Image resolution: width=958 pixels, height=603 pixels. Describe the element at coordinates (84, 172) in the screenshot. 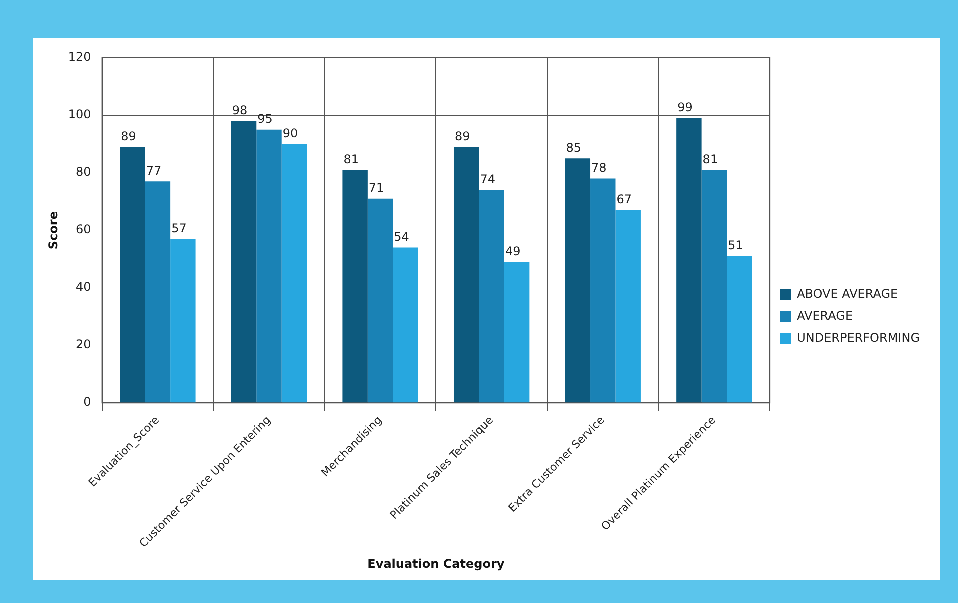

I see `y-tick-label: 80` at that location.